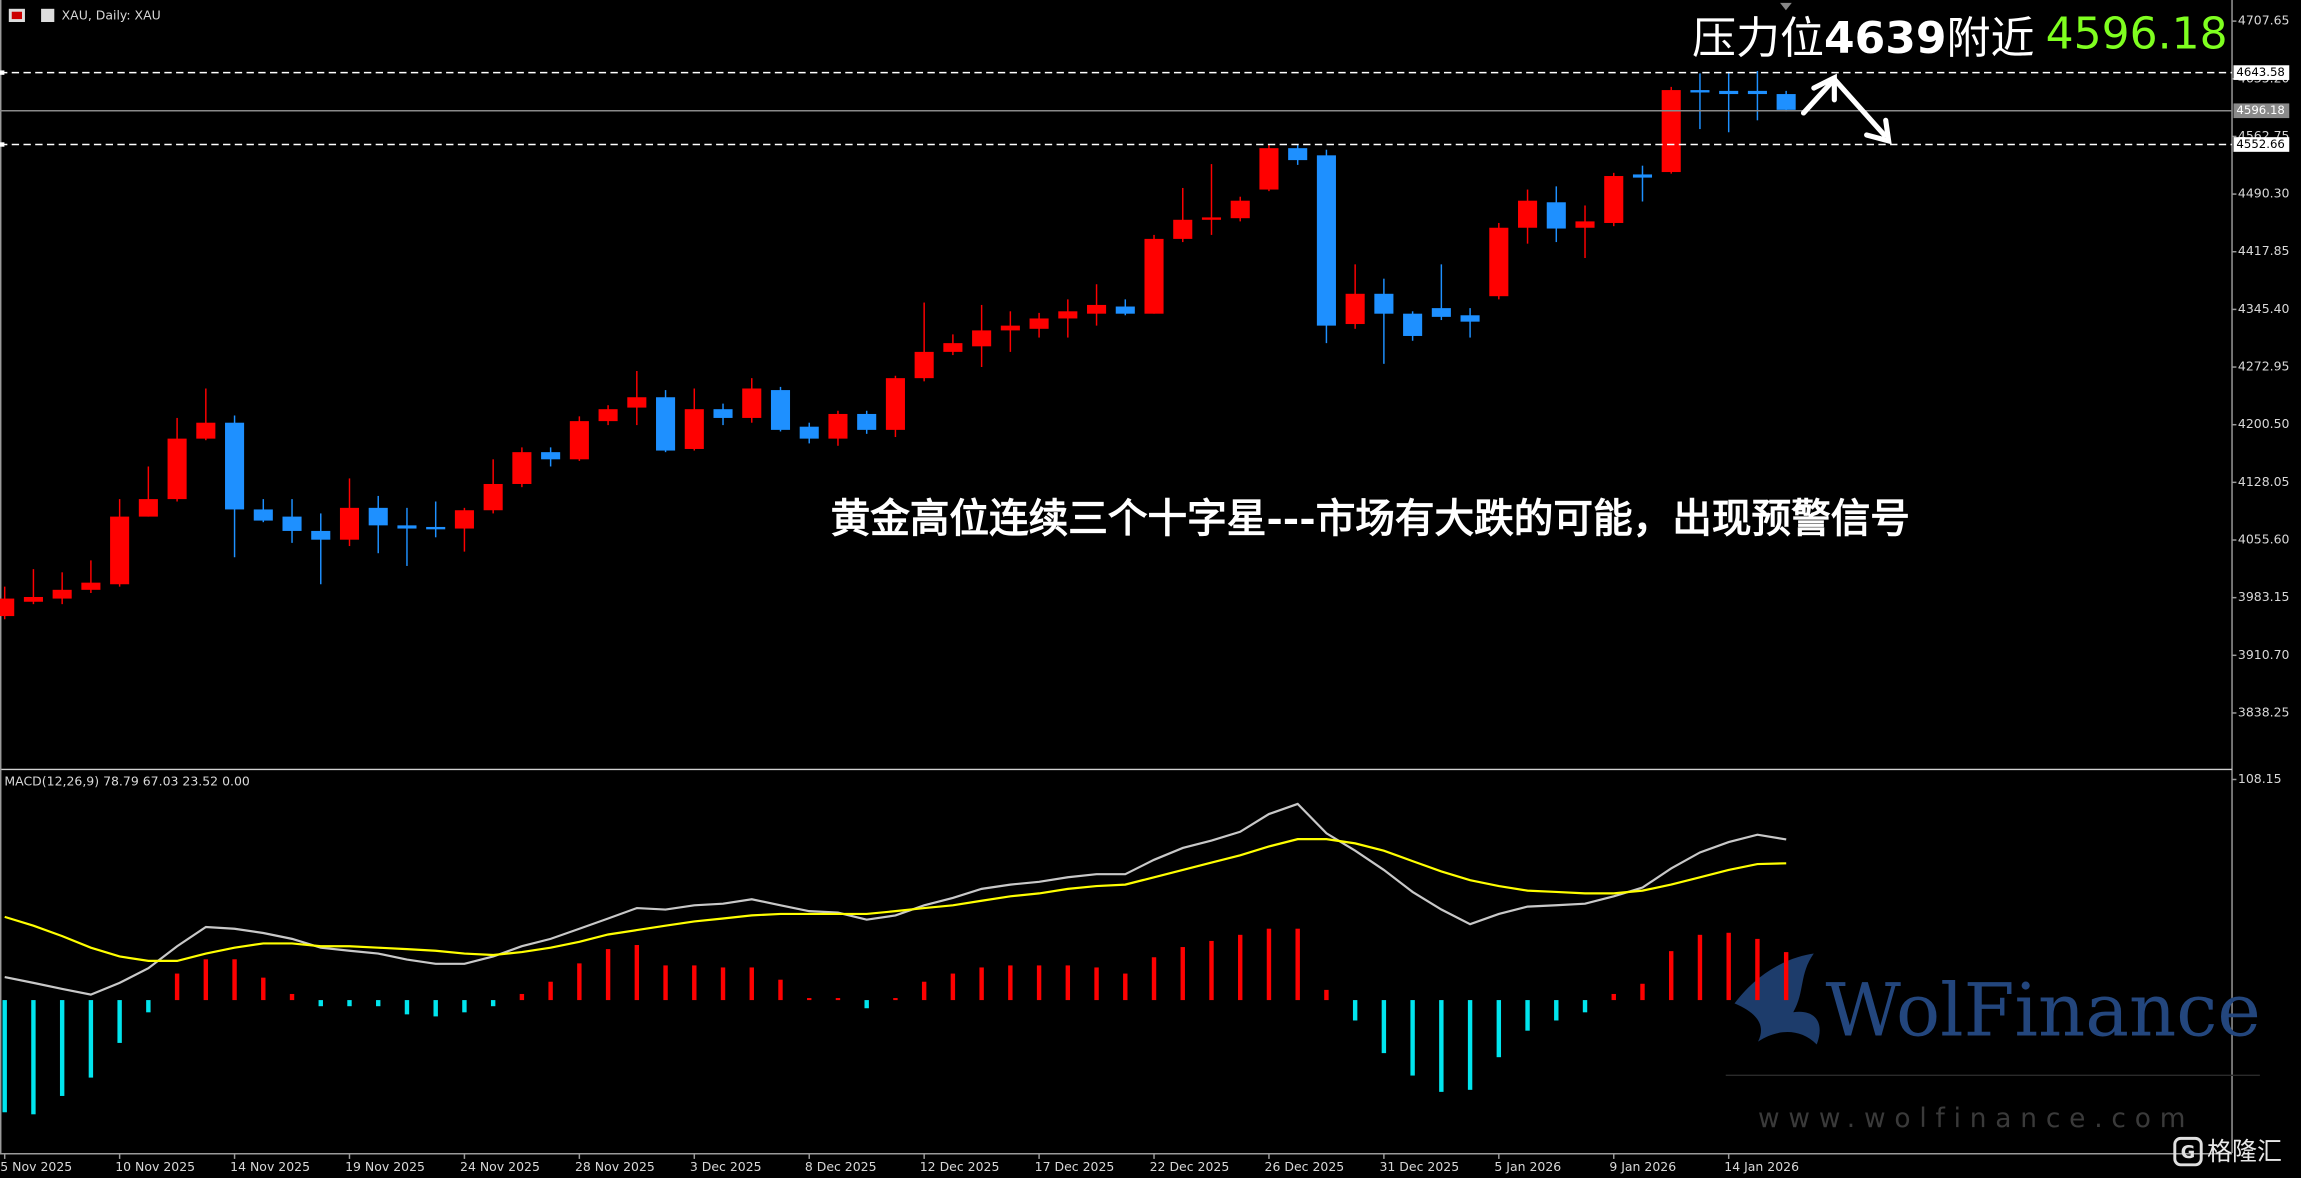 This screenshot has height=1178, width=2301. What do you see at coordinates (895, 899) in the screenshot?
I see `macd-line` at bounding box center [895, 899].